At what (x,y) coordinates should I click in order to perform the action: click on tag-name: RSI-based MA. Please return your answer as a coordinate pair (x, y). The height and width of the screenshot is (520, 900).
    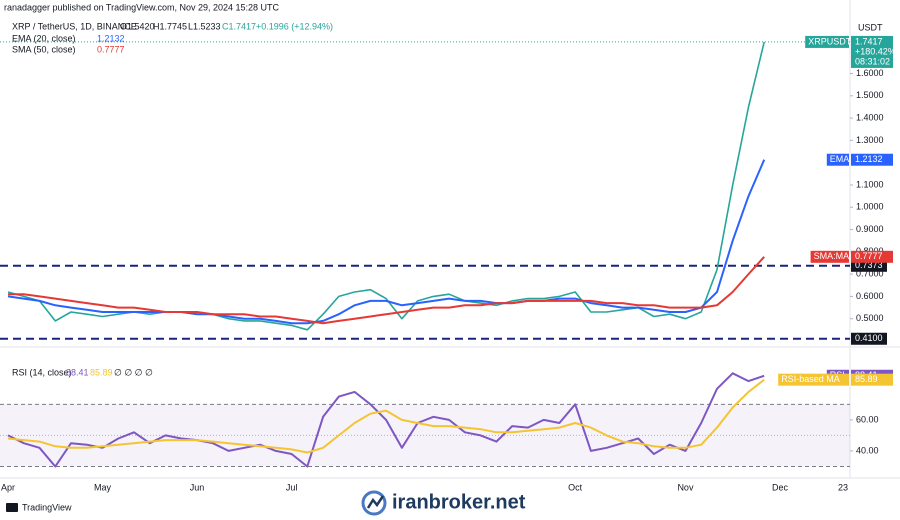
    Looking at the image, I should click on (810, 379).